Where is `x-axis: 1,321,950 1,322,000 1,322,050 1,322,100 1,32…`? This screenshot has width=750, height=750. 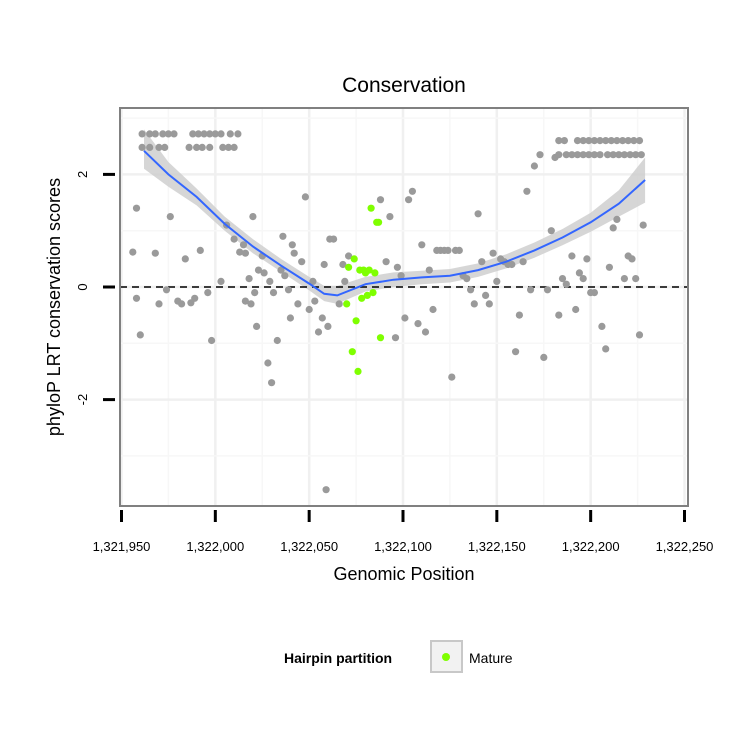 x-axis: 1,321,950 1,322,000 1,322,050 1,322,100 1,32… is located at coordinates (403, 532).